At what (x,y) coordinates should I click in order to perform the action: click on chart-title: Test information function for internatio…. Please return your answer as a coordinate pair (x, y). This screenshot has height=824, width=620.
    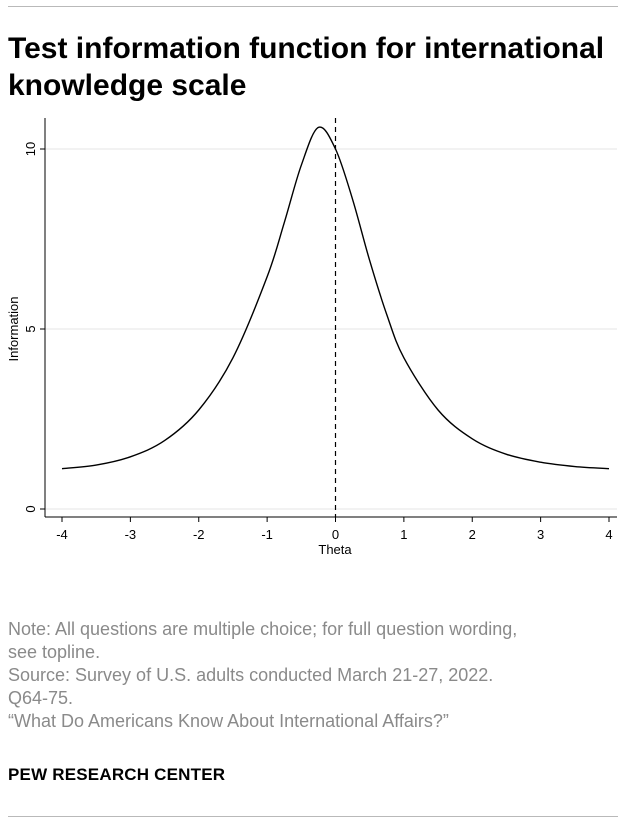
    Looking at the image, I should click on (306, 67).